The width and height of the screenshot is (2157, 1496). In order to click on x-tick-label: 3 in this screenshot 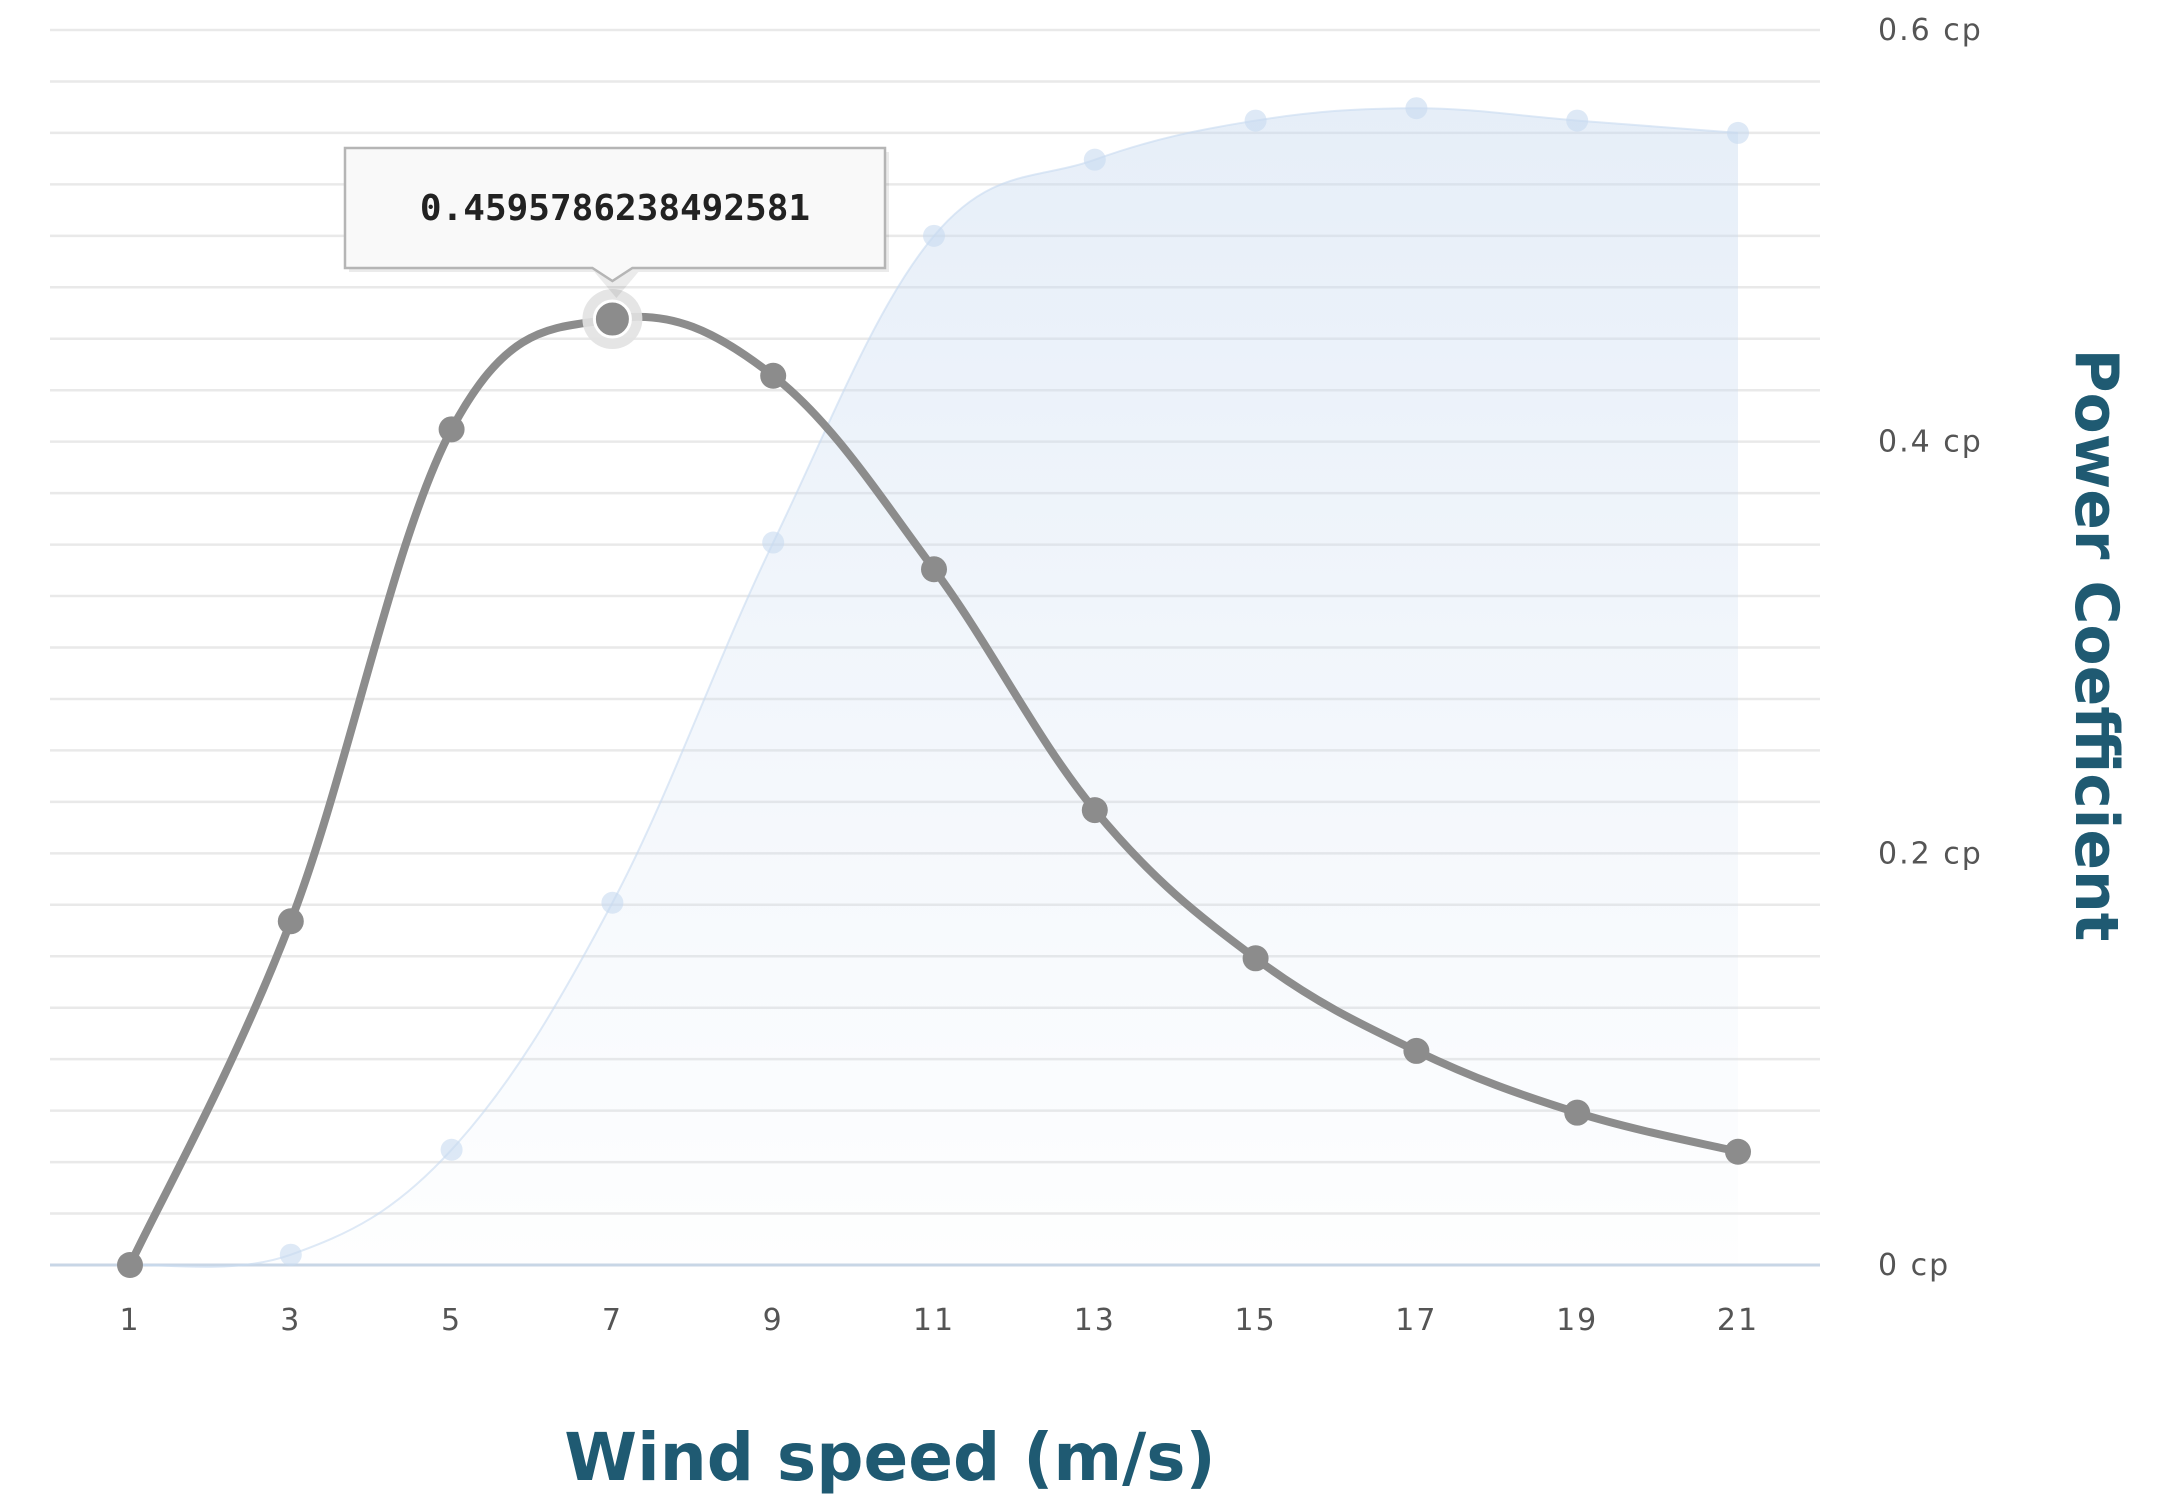, I will do `click(290, 1320)`.